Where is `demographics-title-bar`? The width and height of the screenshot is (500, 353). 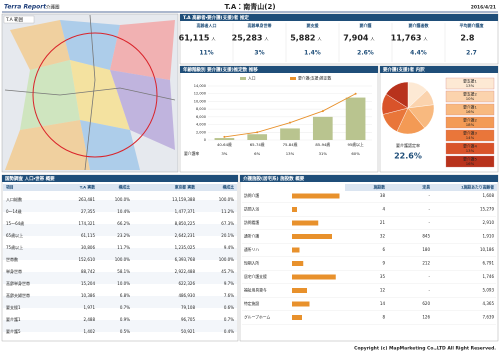
demographics-title-bar is located at coordinates (120, 178).